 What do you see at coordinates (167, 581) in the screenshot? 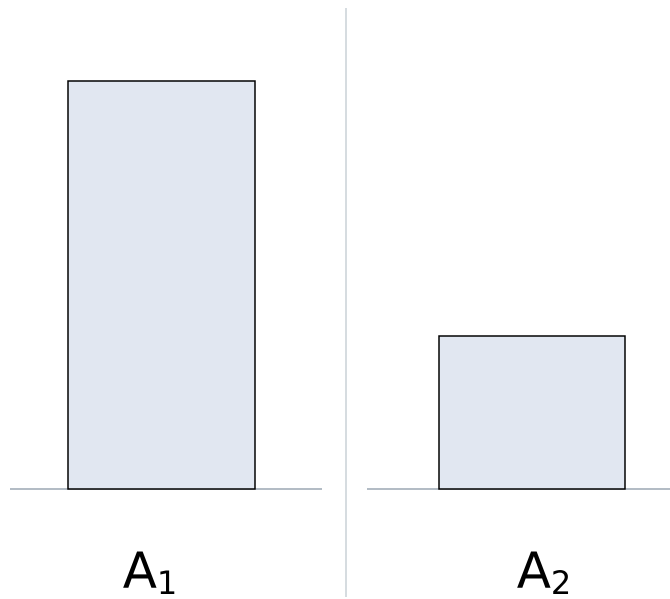
I see `label-left-subscript: 1` at bounding box center [167, 581].